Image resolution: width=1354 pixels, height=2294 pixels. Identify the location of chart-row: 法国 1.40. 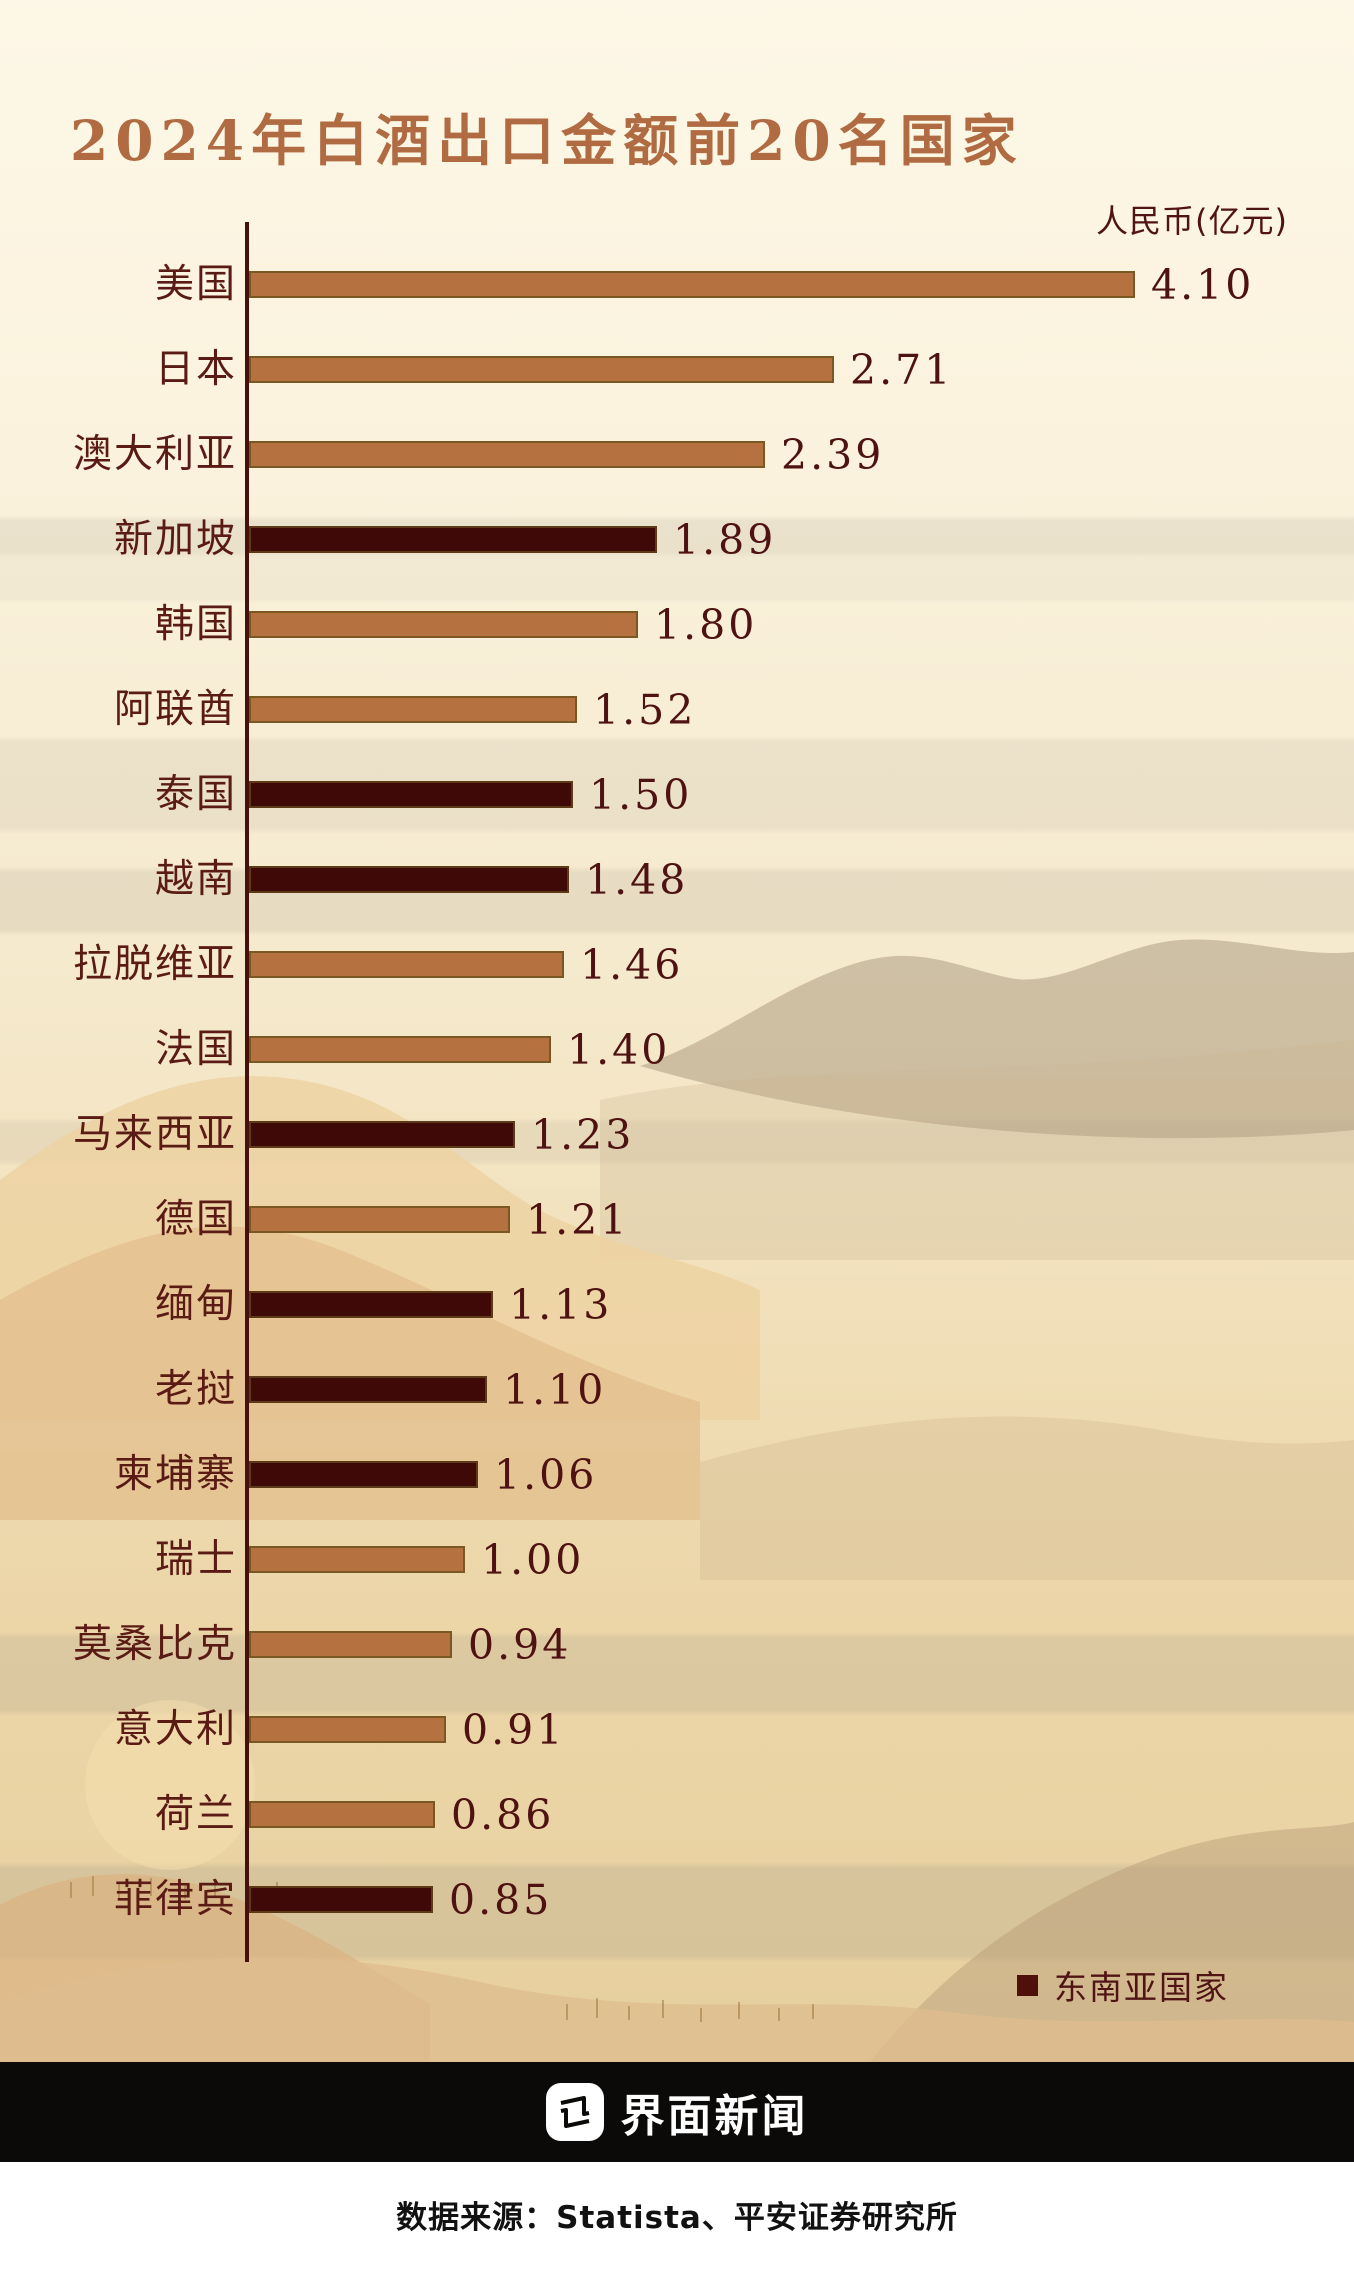
(677, 1050).